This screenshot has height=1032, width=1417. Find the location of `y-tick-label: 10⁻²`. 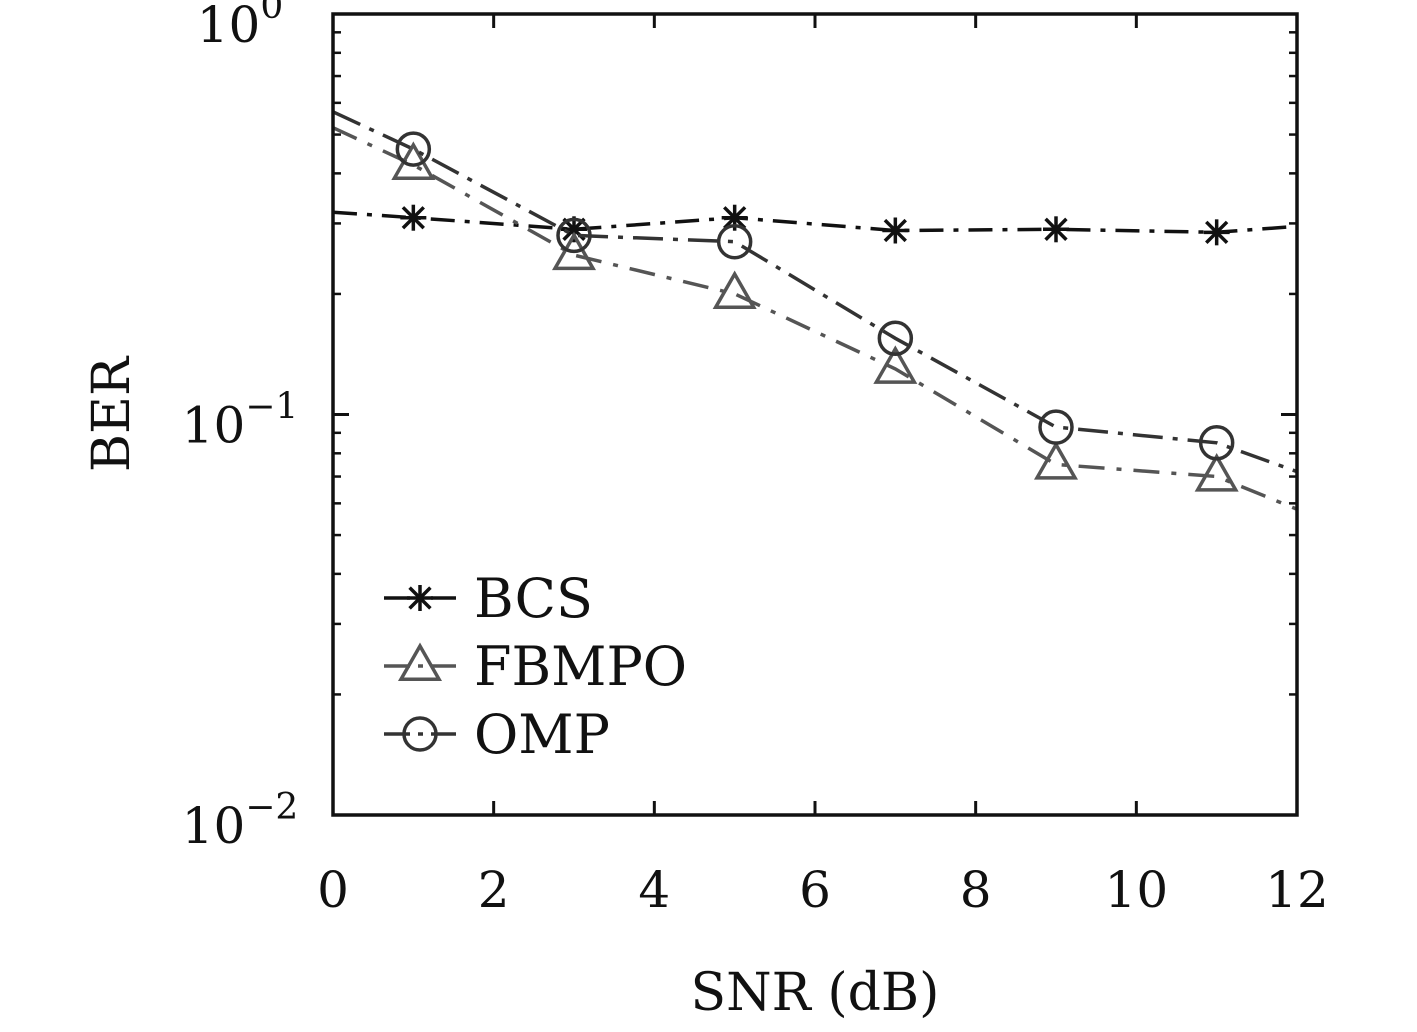

y-tick-label: 10⁻² is located at coordinates (240, 821).